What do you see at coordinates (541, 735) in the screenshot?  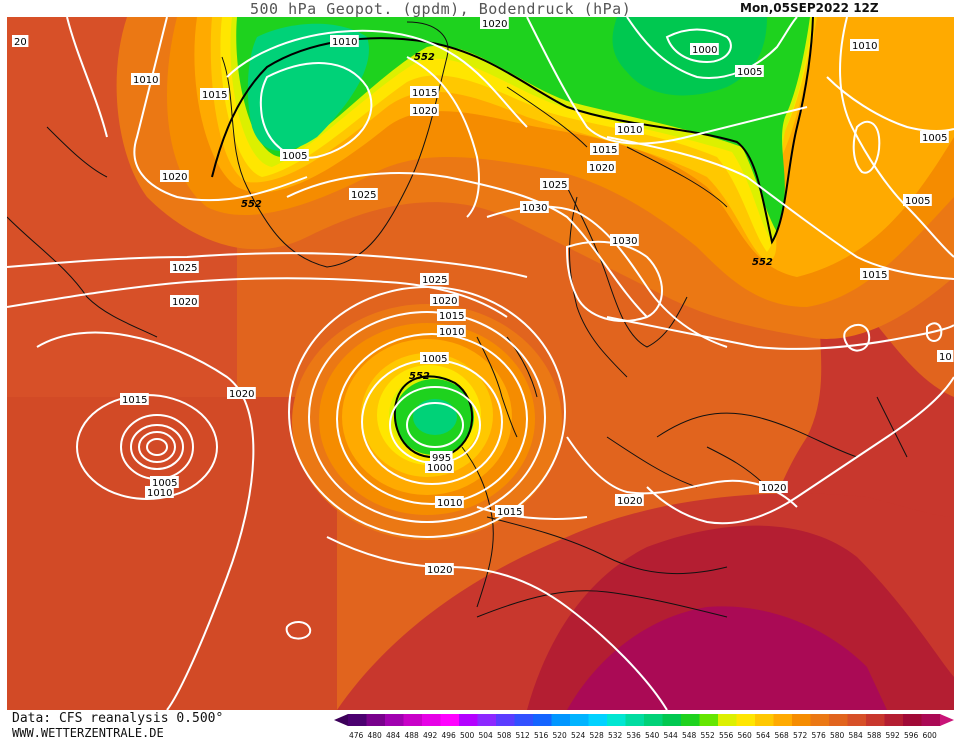 I see `legend-tick-label: 516` at bounding box center [541, 735].